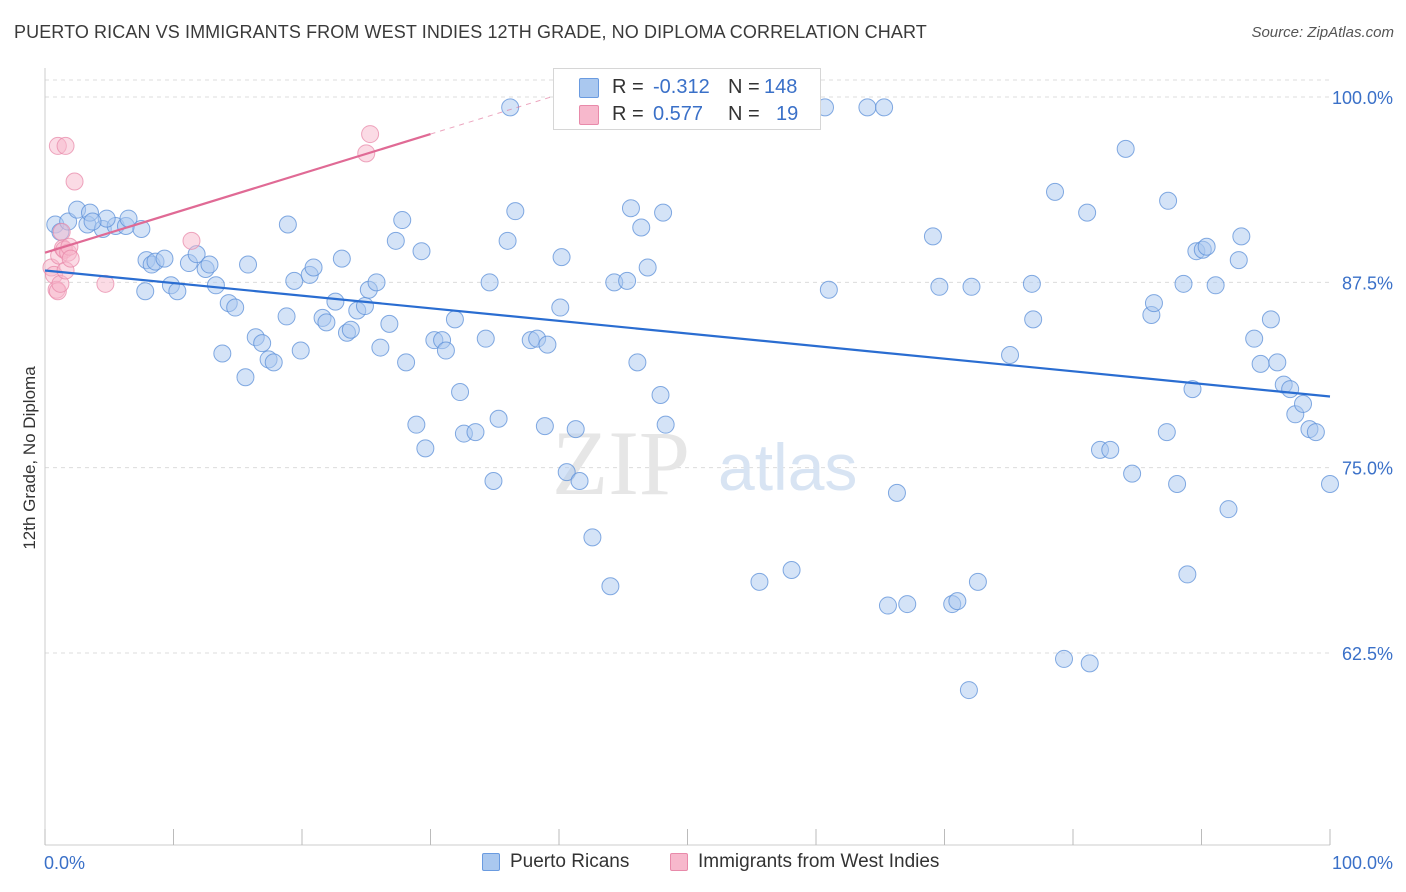  Describe the element at coordinates (1362, 98) in the screenshot. I see `y-tick-label: 100.0%` at that location.